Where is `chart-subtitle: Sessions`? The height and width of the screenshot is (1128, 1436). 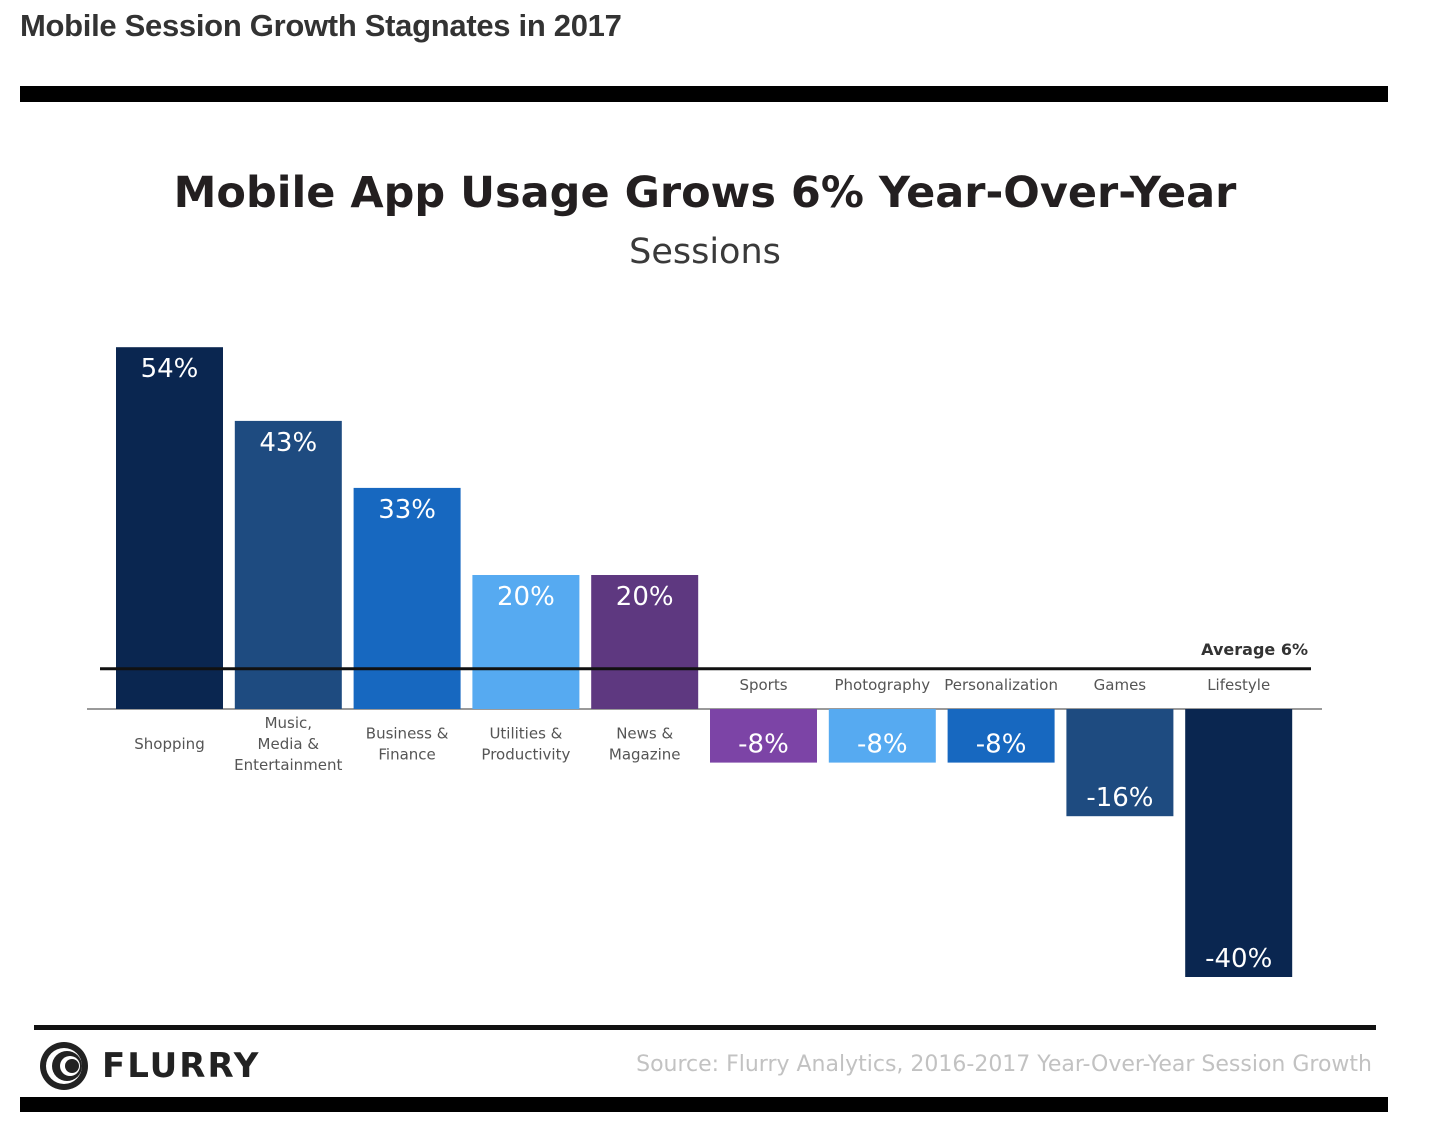
chart-subtitle: Sessions is located at coordinates (705, 252).